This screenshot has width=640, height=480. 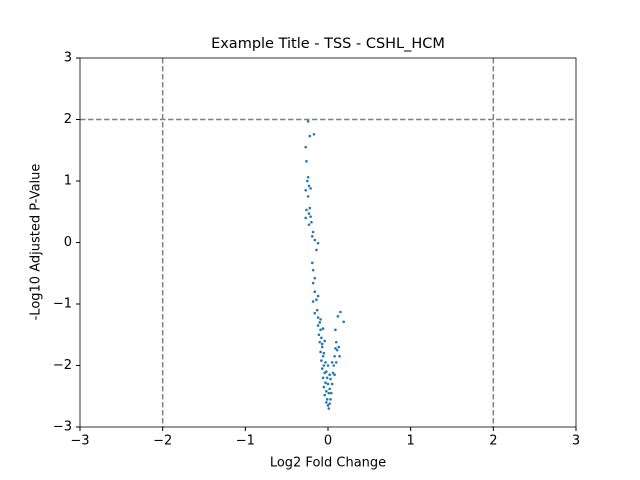 What do you see at coordinates (79, 441) in the screenshot?
I see `x-tick-label: −3` at bounding box center [79, 441].